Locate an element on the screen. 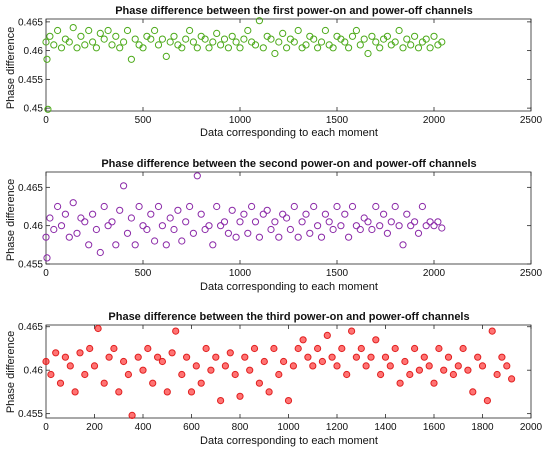 The height and width of the screenshot is (453, 550). x-tick-label: 200 is located at coordinates (94, 427).